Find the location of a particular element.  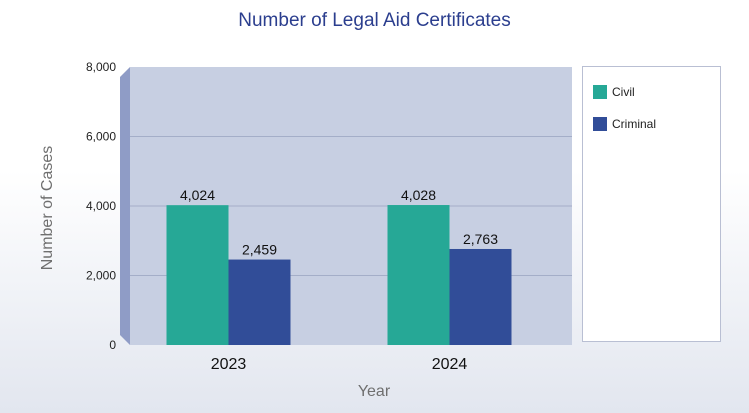

x-axis-title: Year is located at coordinates (374, 391).